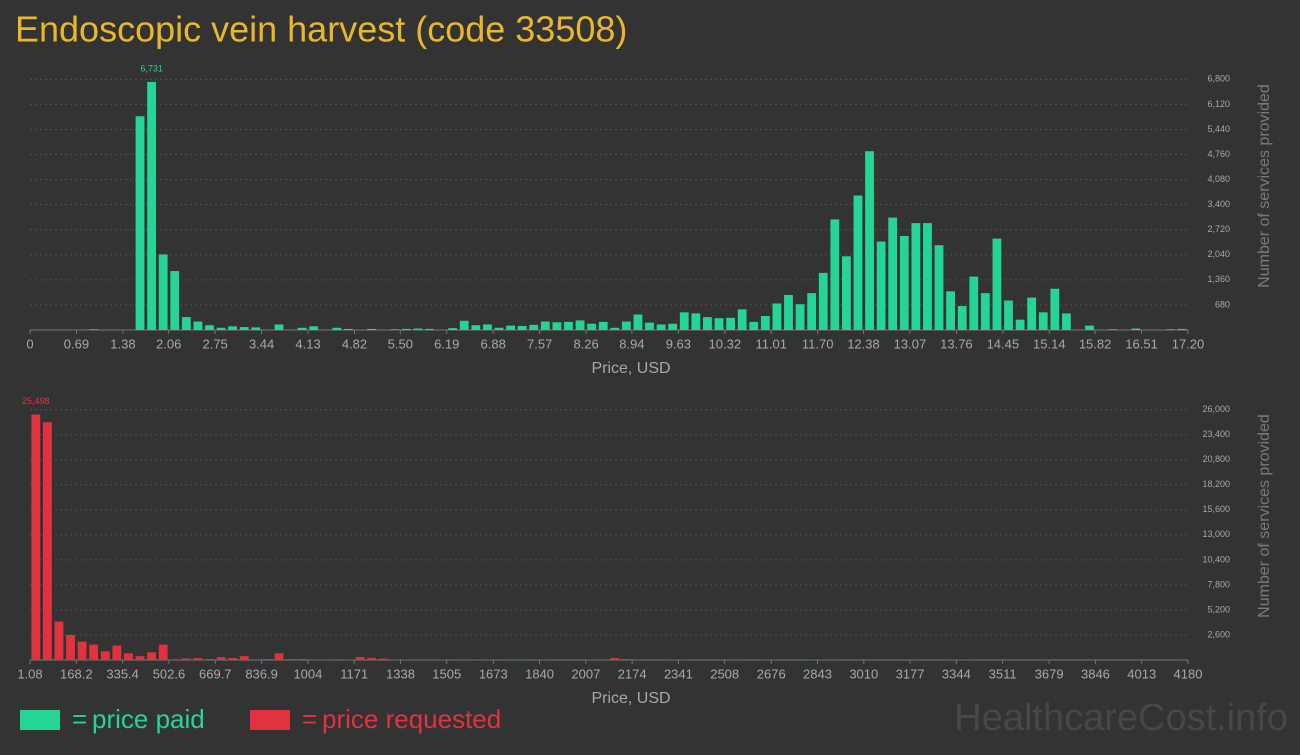 Image resolution: width=1300 pixels, height=755 pixels. Describe the element at coordinates (493, 673) in the screenshot. I see `x-tick-label: 1673` at that location.